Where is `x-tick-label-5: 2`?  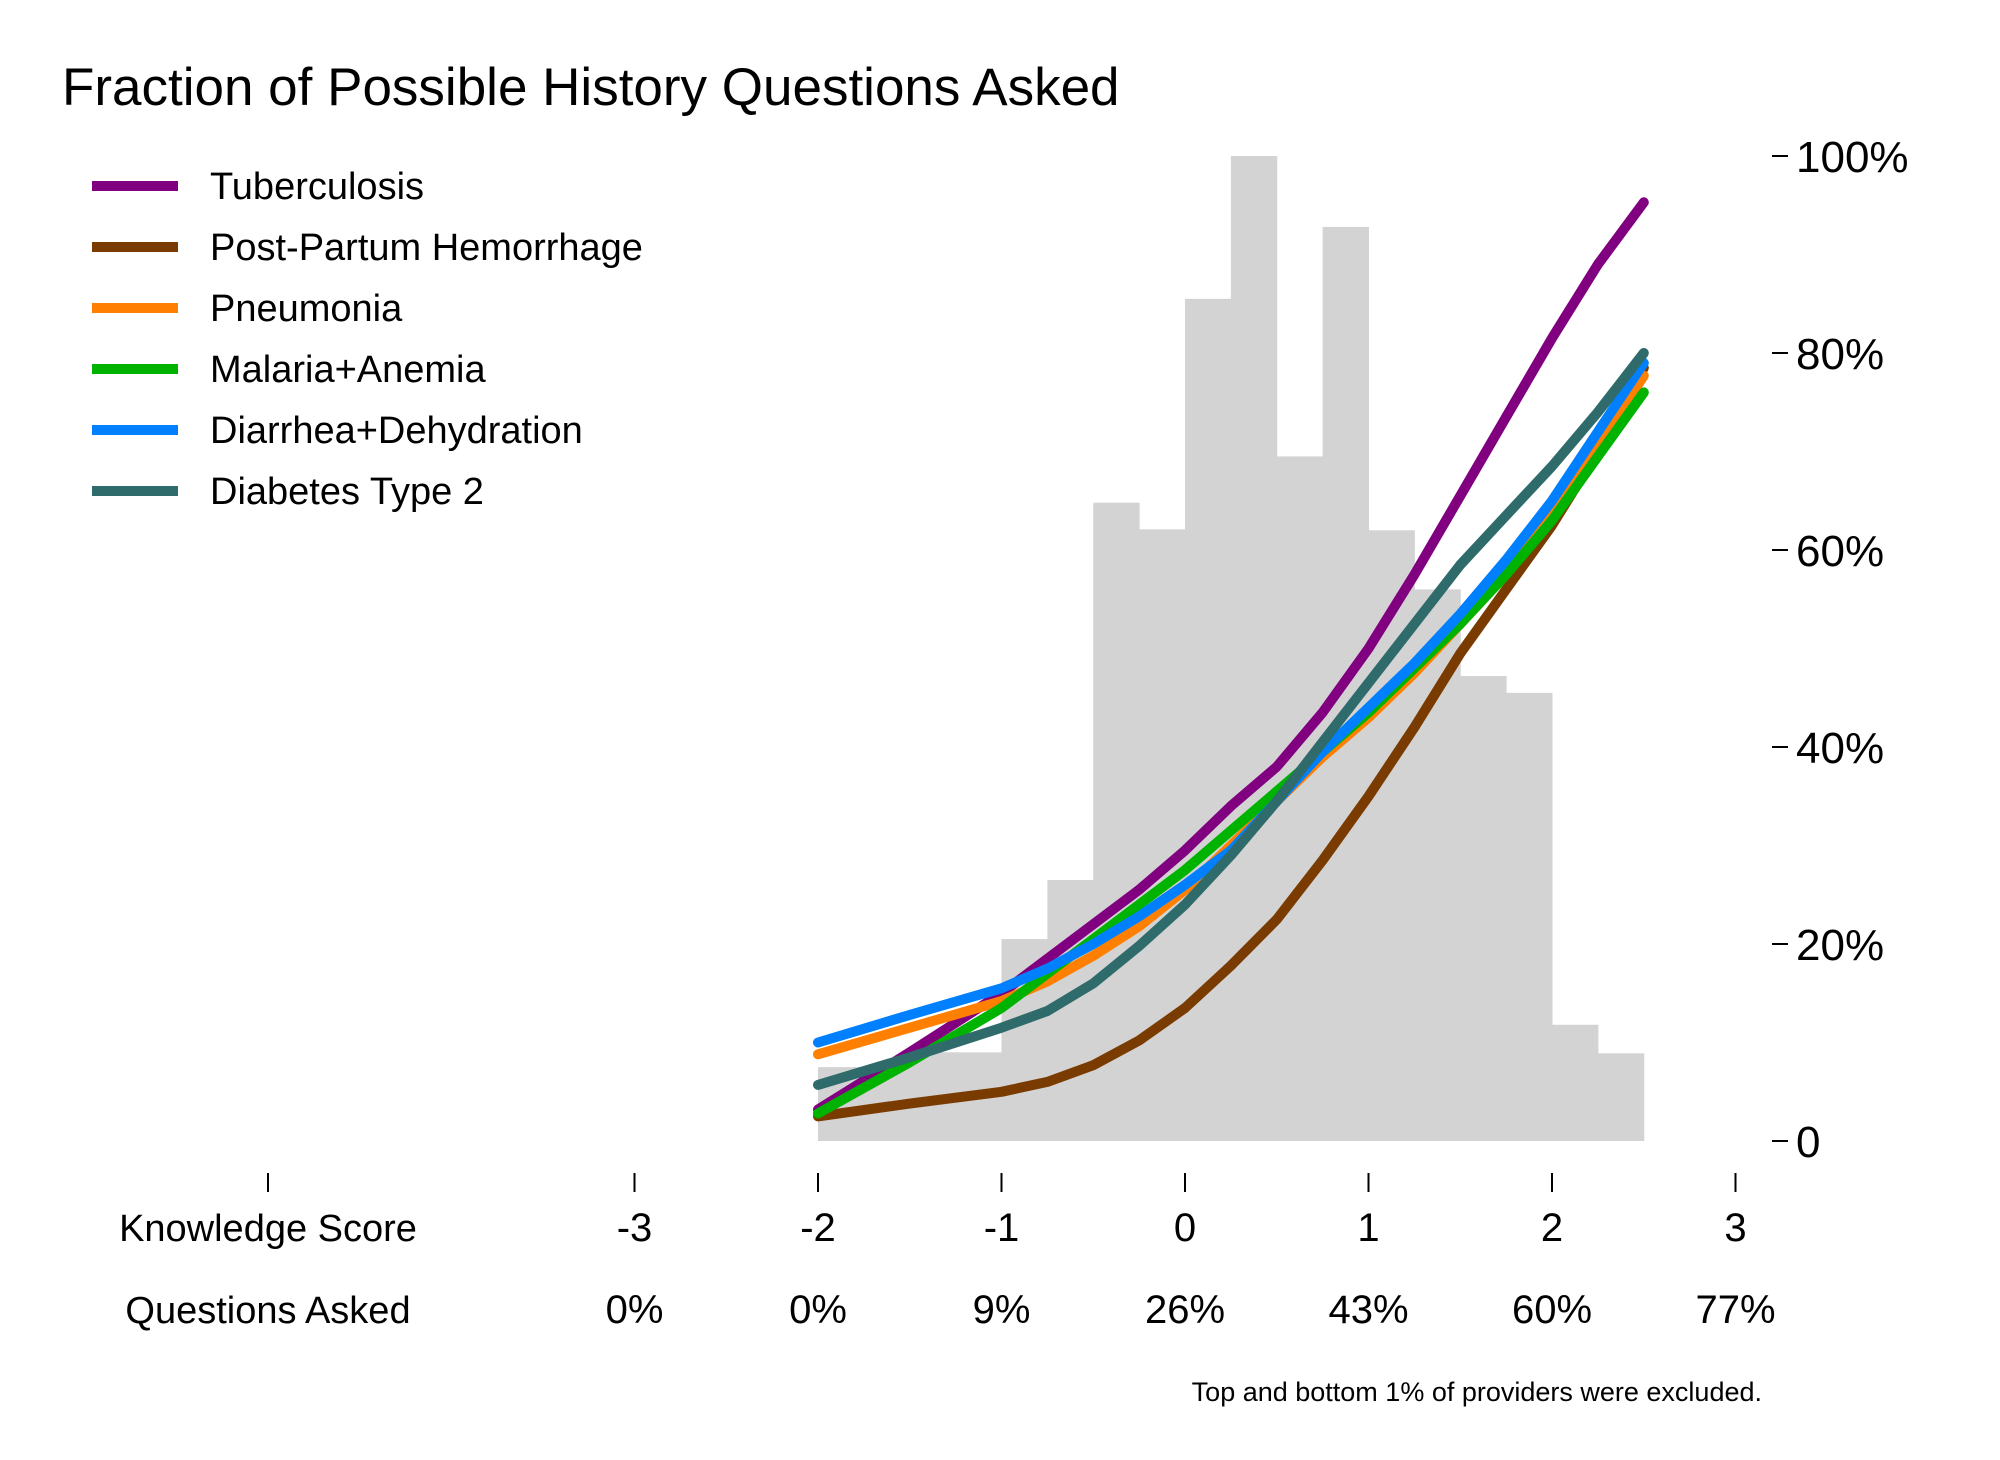 x-tick-label-5: 2 is located at coordinates (1552, 1228).